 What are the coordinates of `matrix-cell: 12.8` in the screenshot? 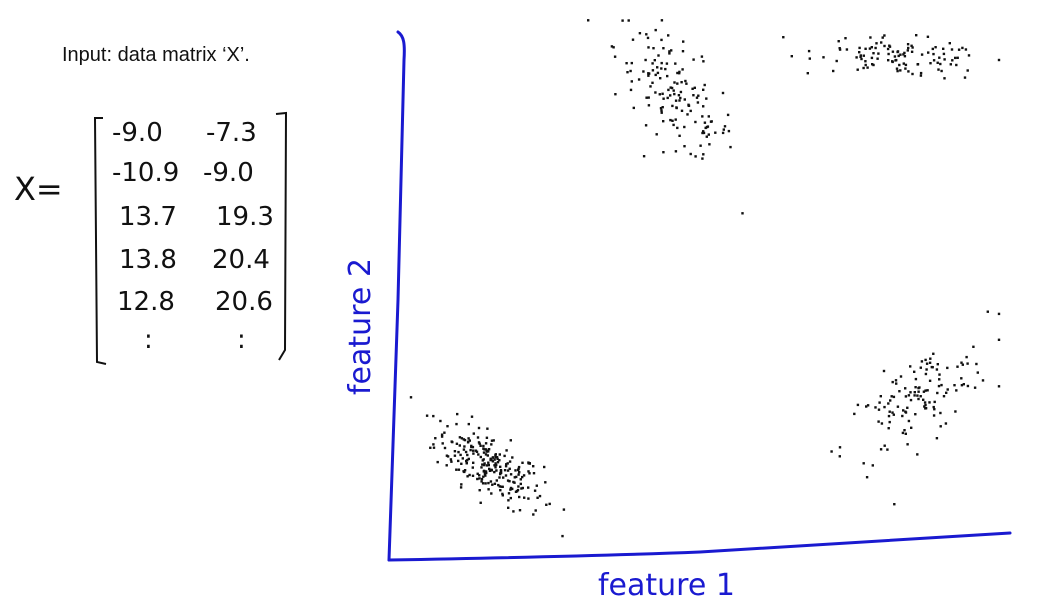 It's located at (146, 302).